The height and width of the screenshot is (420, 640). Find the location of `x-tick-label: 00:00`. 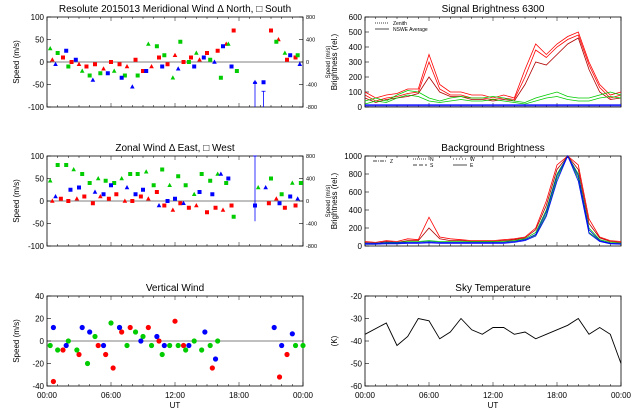

x-tick-label: 00:00 is located at coordinates (621, 395).